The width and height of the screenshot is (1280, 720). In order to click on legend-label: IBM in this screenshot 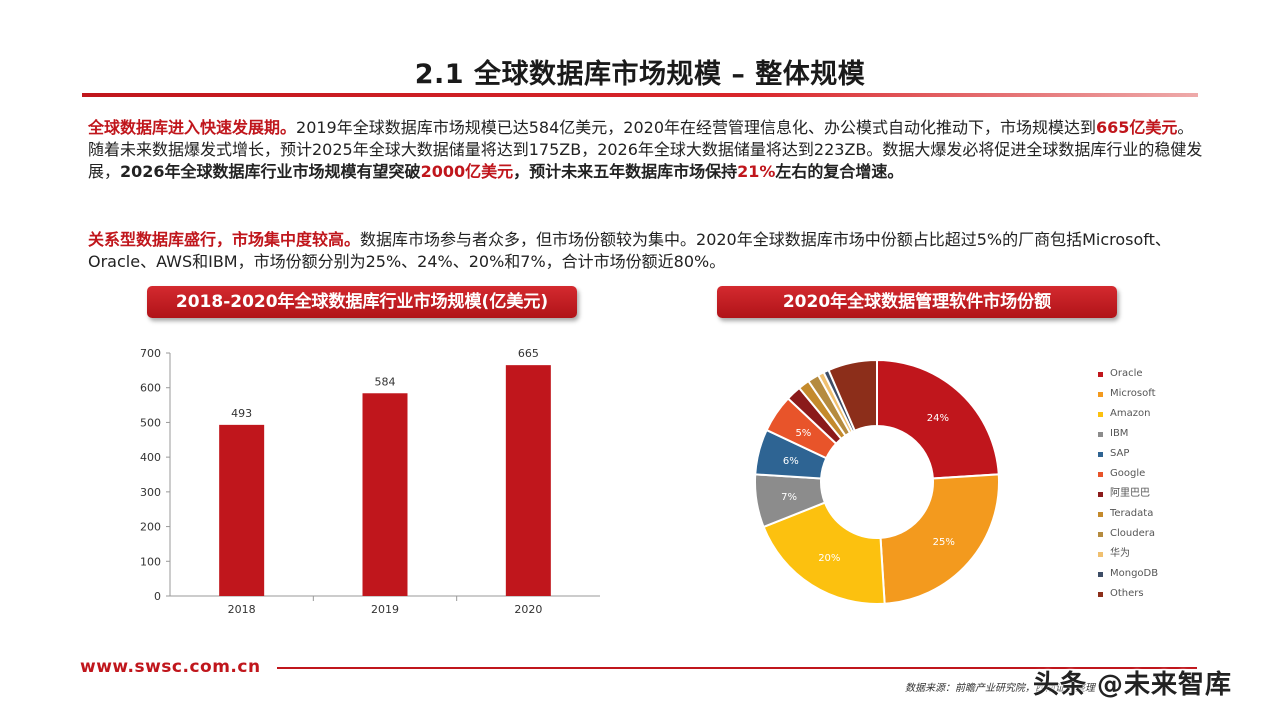, I will do `click(1119, 433)`.